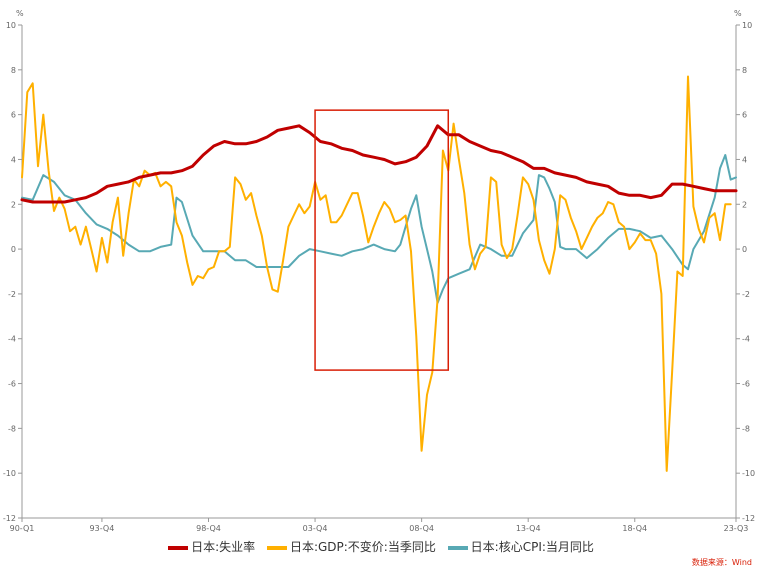  Describe the element at coordinates (379, 525) in the screenshot. I see `x-ticks: 90-Q1 93-Q4 98-Q4 03-Q4 08-Q4 13-Q4 18-Q4 23-Q3` at that location.